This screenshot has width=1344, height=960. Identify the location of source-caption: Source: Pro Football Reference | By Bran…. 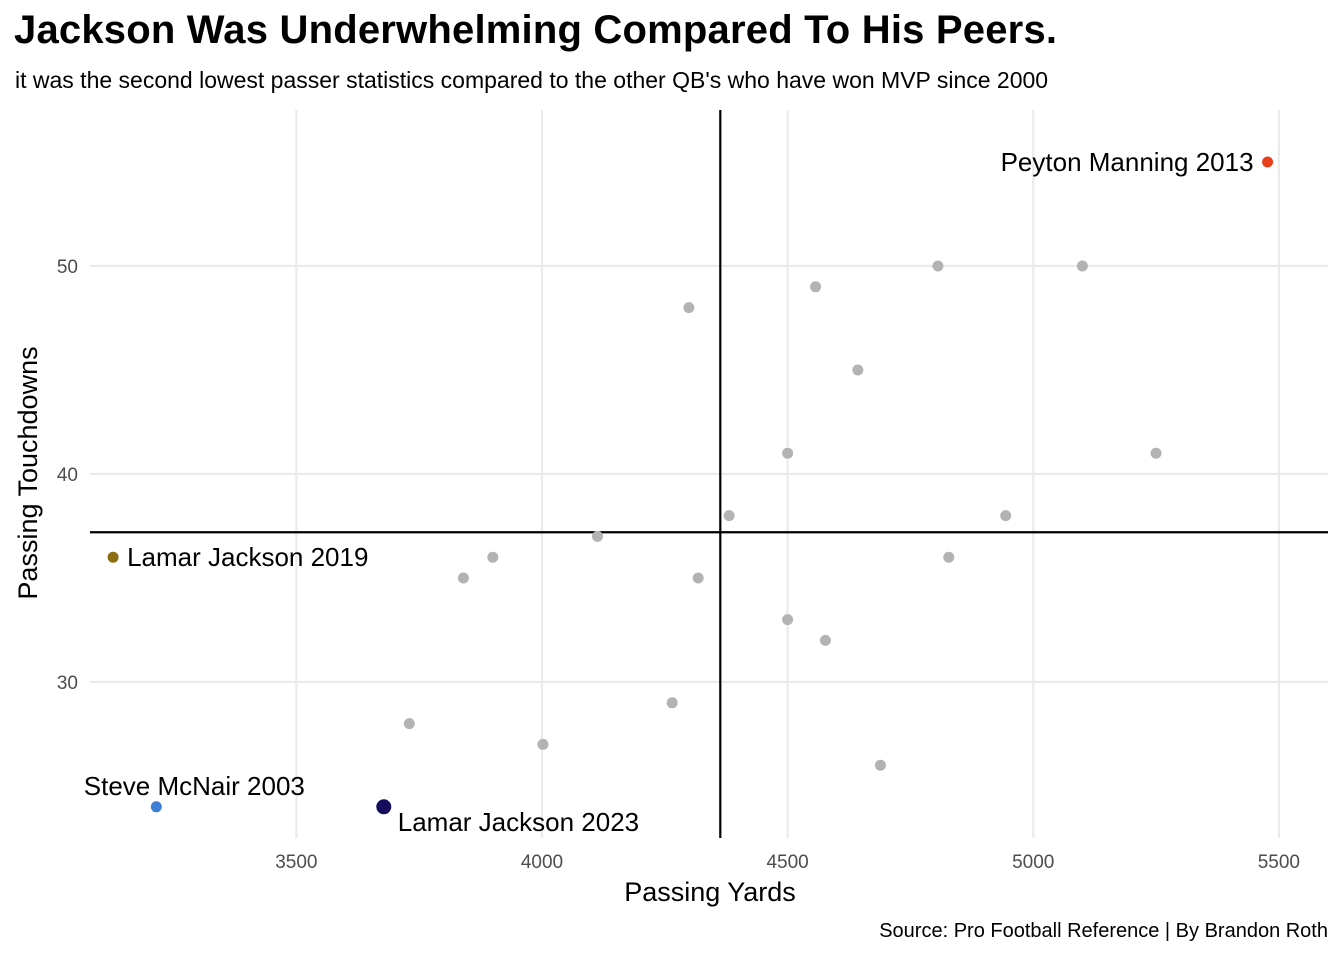
(1103, 931).